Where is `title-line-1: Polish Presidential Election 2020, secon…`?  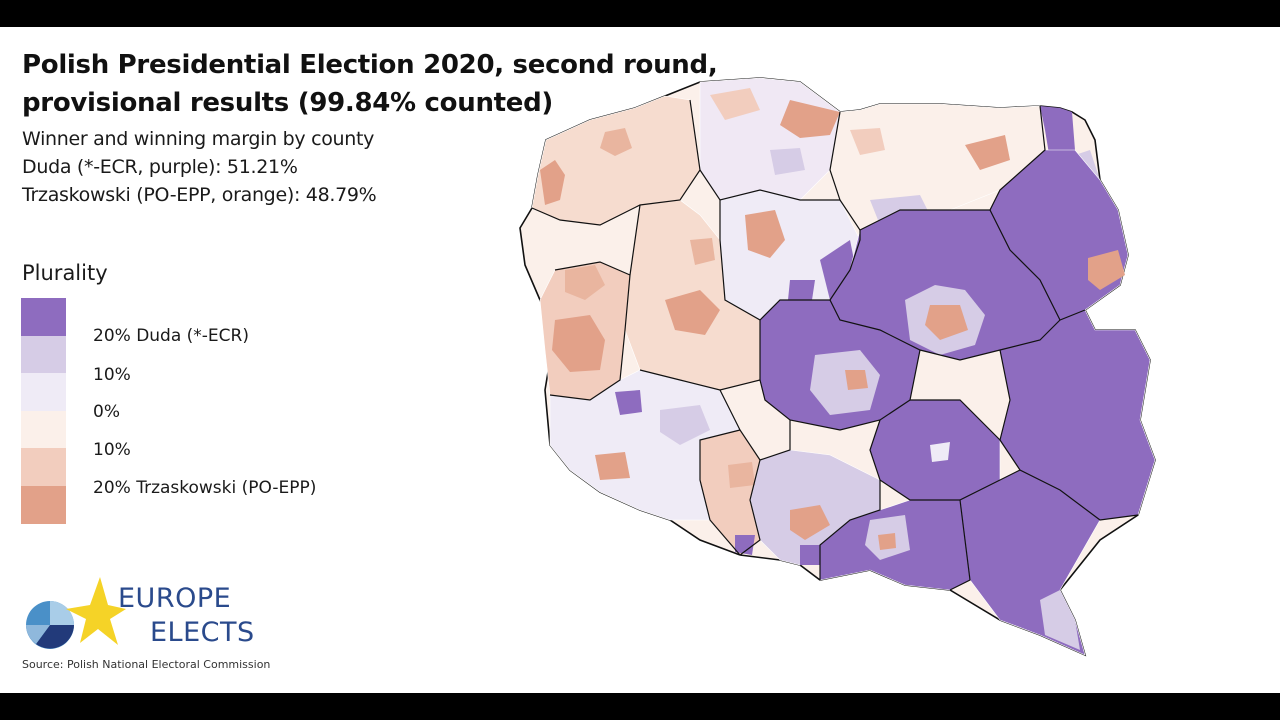 title-line-1: Polish Presidential Election 2020, secon… is located at coordinates (370, 65).